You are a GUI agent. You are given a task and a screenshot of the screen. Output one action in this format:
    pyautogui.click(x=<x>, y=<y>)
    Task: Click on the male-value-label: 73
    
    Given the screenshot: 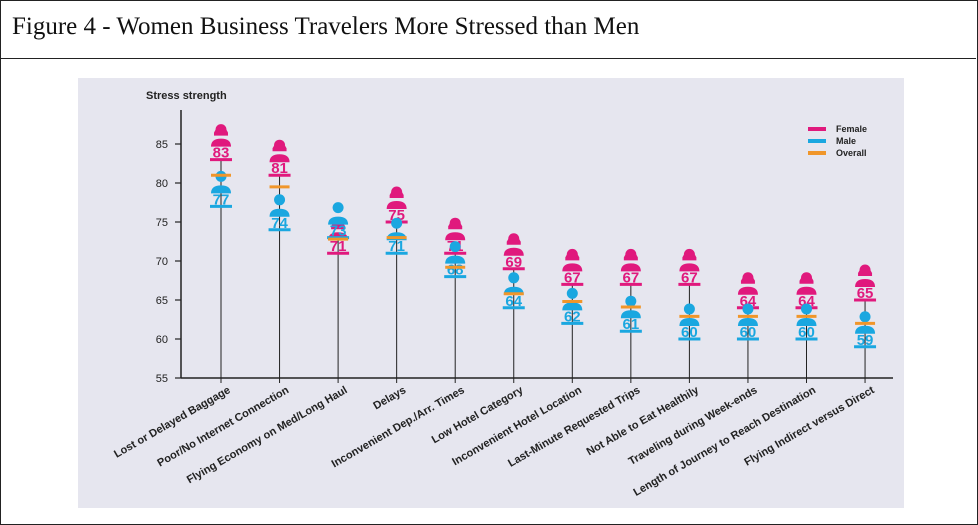 What is the action you would take?
    pyautogui.click(x=338, y=231)
    